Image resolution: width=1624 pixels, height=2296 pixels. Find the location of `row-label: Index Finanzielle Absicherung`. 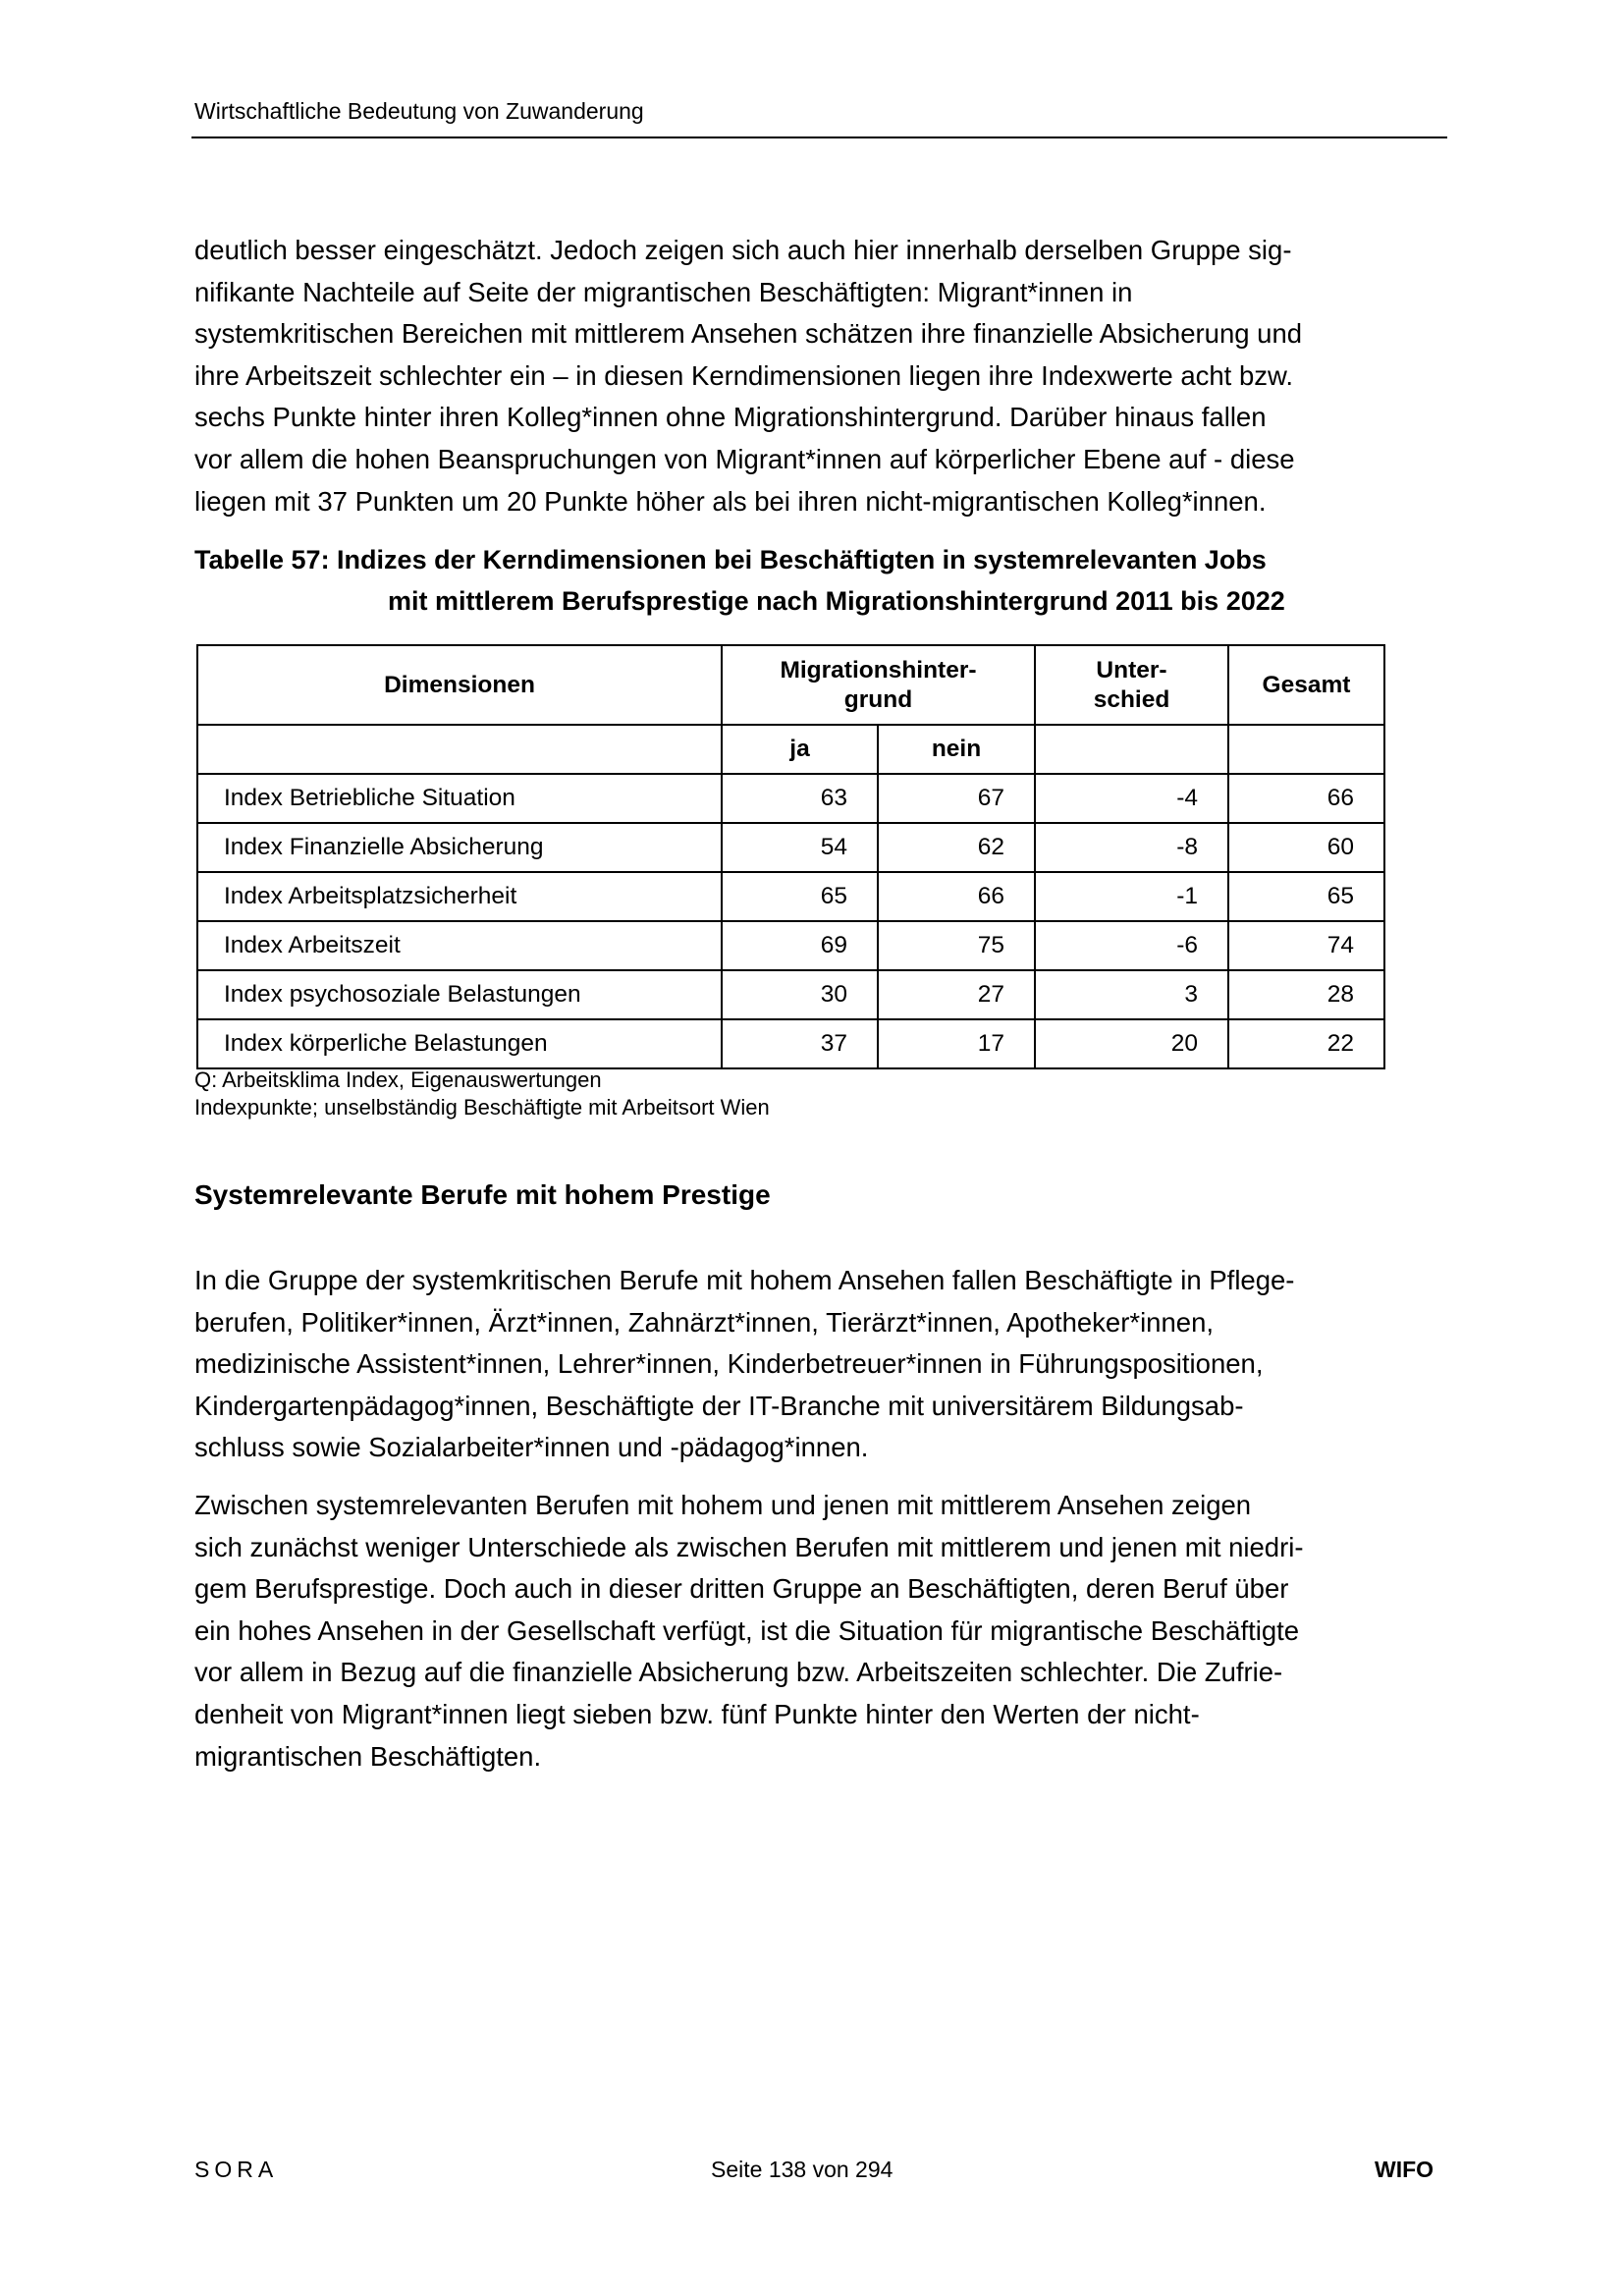

row-label: Index Finanzielle Absicherung is located at coordinates (459, 847).